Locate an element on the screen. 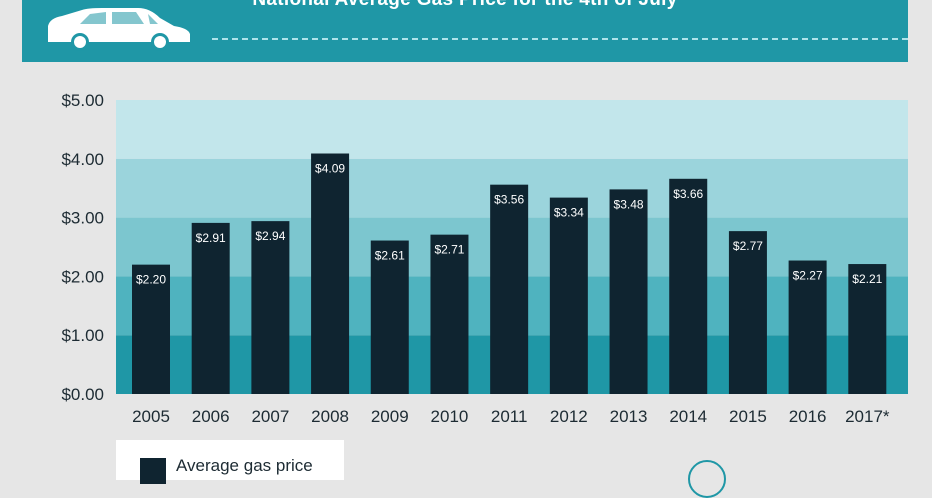 The height and width of the screenshot is (498, 932). bar-value-label: $2.94 is located at coordinates (270, 236).